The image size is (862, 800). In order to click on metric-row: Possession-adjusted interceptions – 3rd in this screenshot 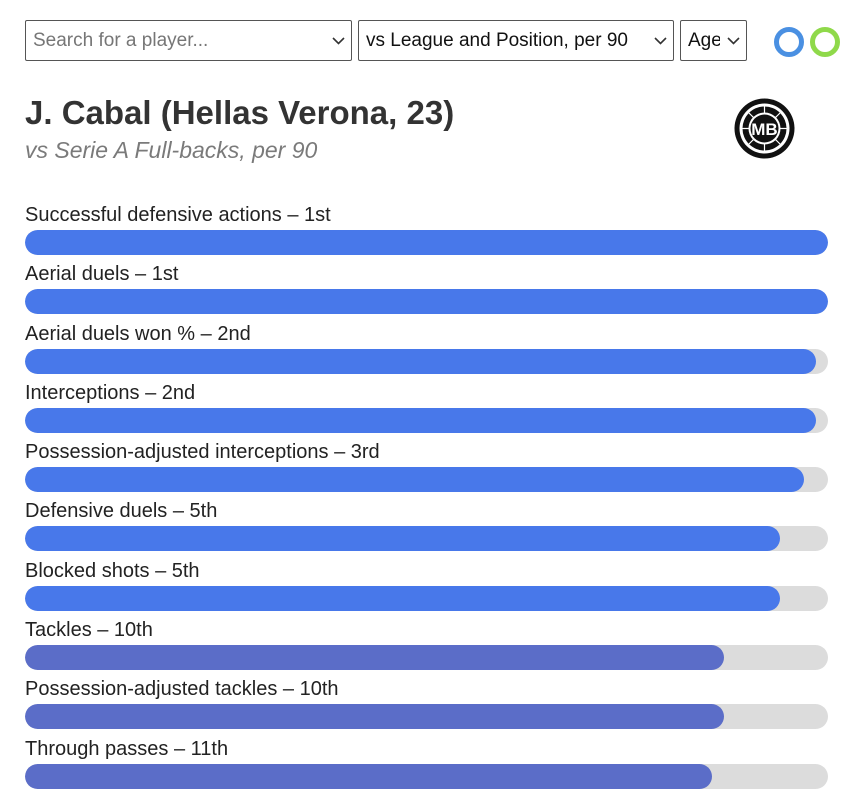, I will do `click(426, 468)`.